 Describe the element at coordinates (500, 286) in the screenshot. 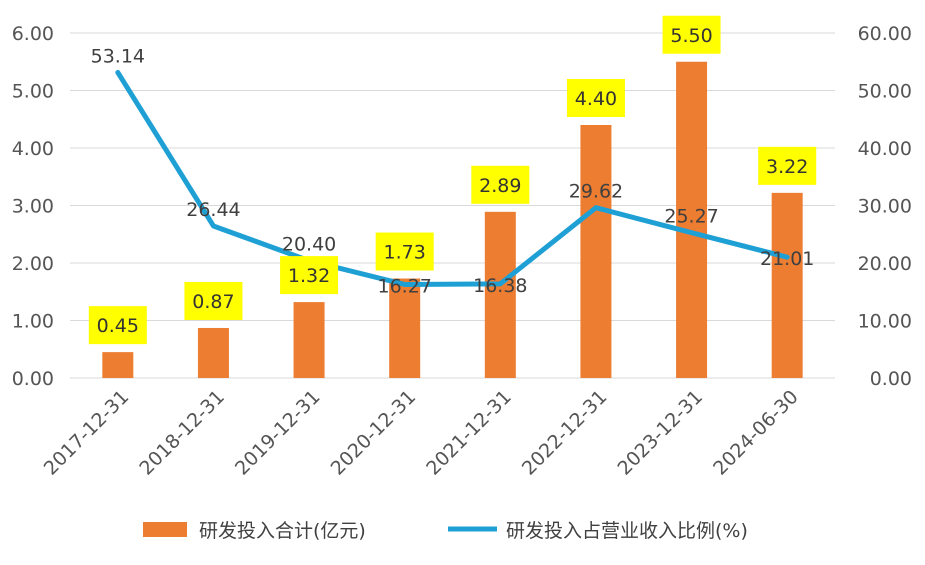

I see `line-data-label: 16.38` at that location.